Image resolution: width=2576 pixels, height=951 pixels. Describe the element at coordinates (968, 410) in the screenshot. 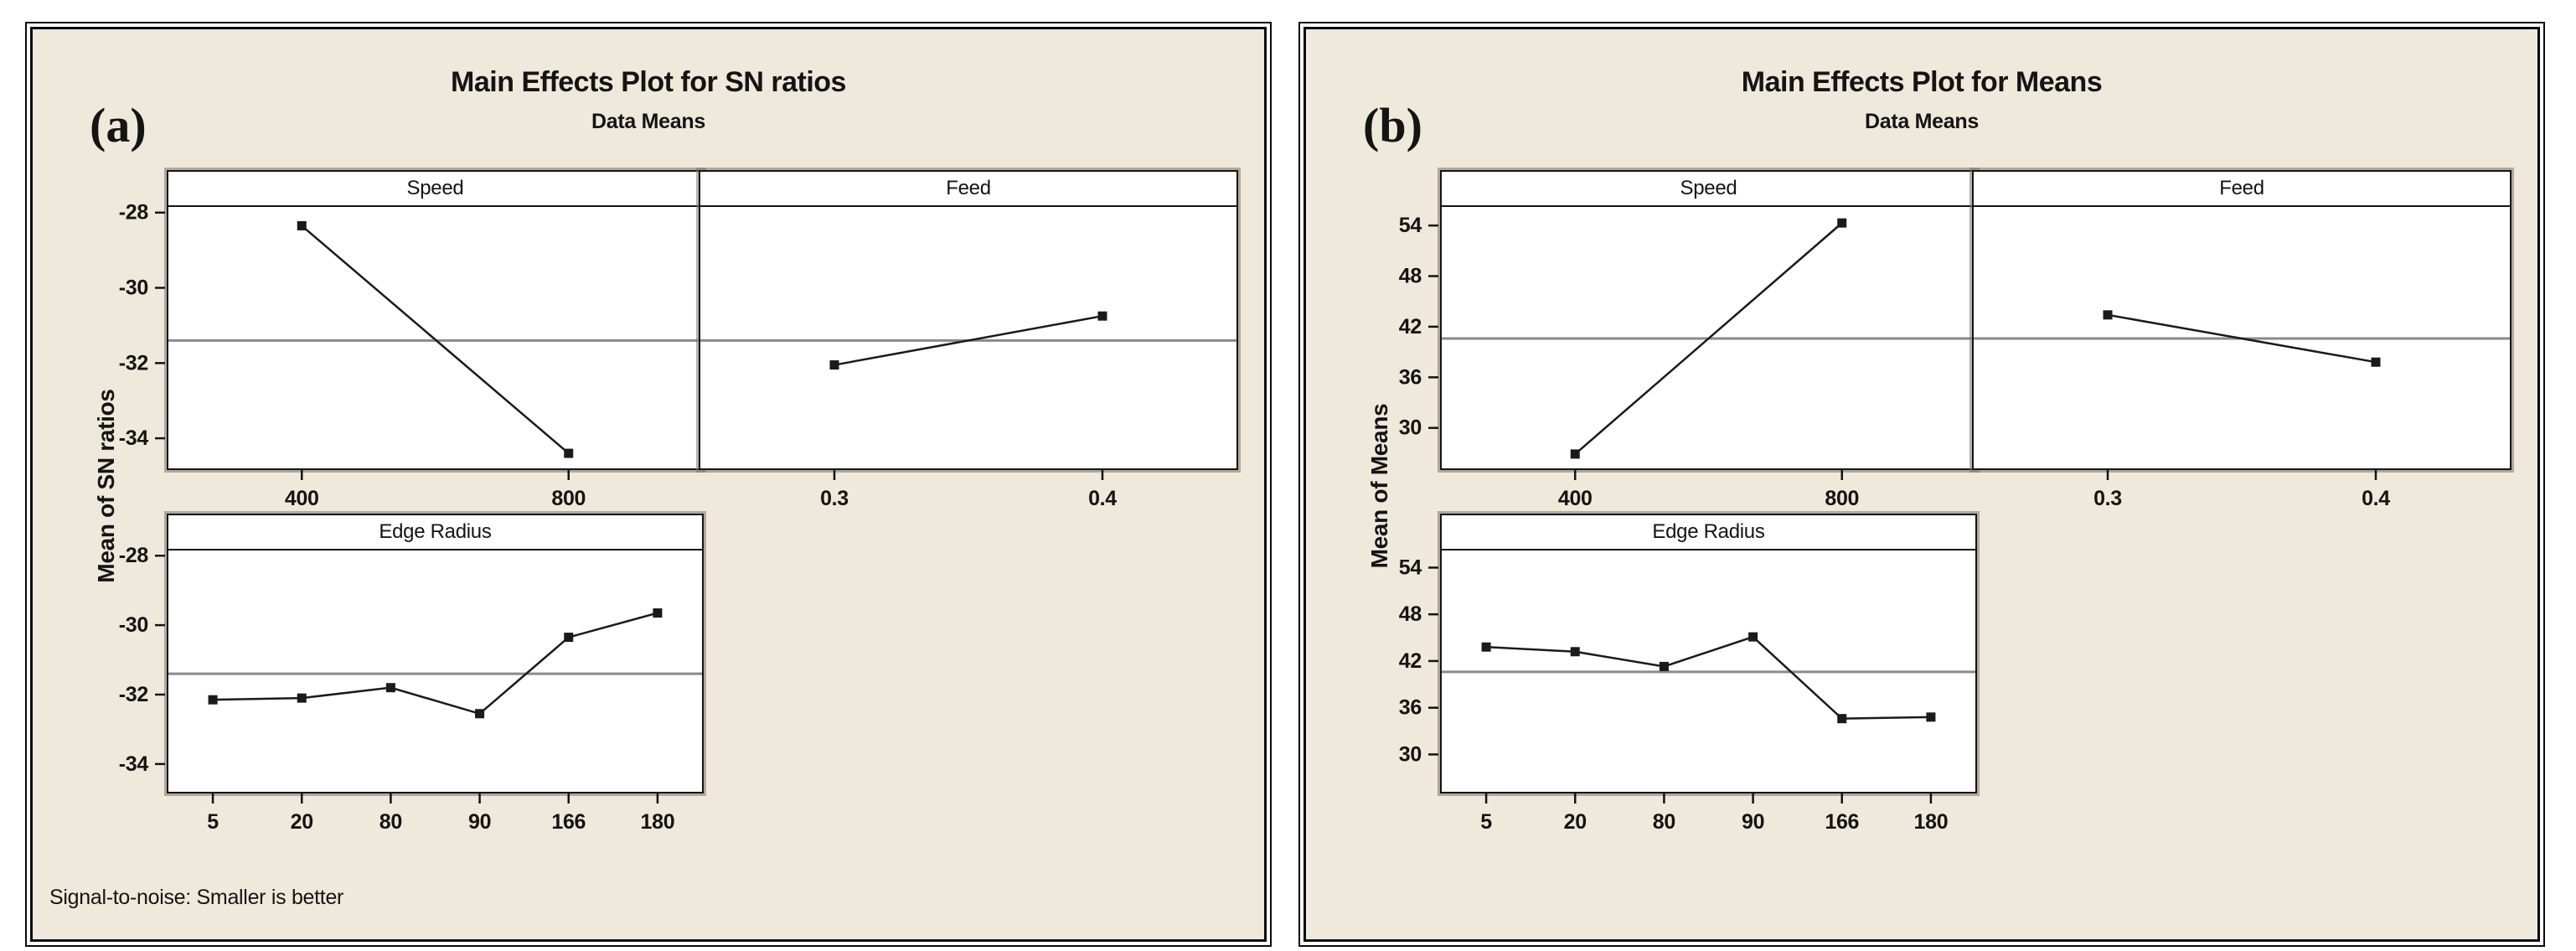

I see `panel-a-feed-svg: 0.3 0.4` at that location.